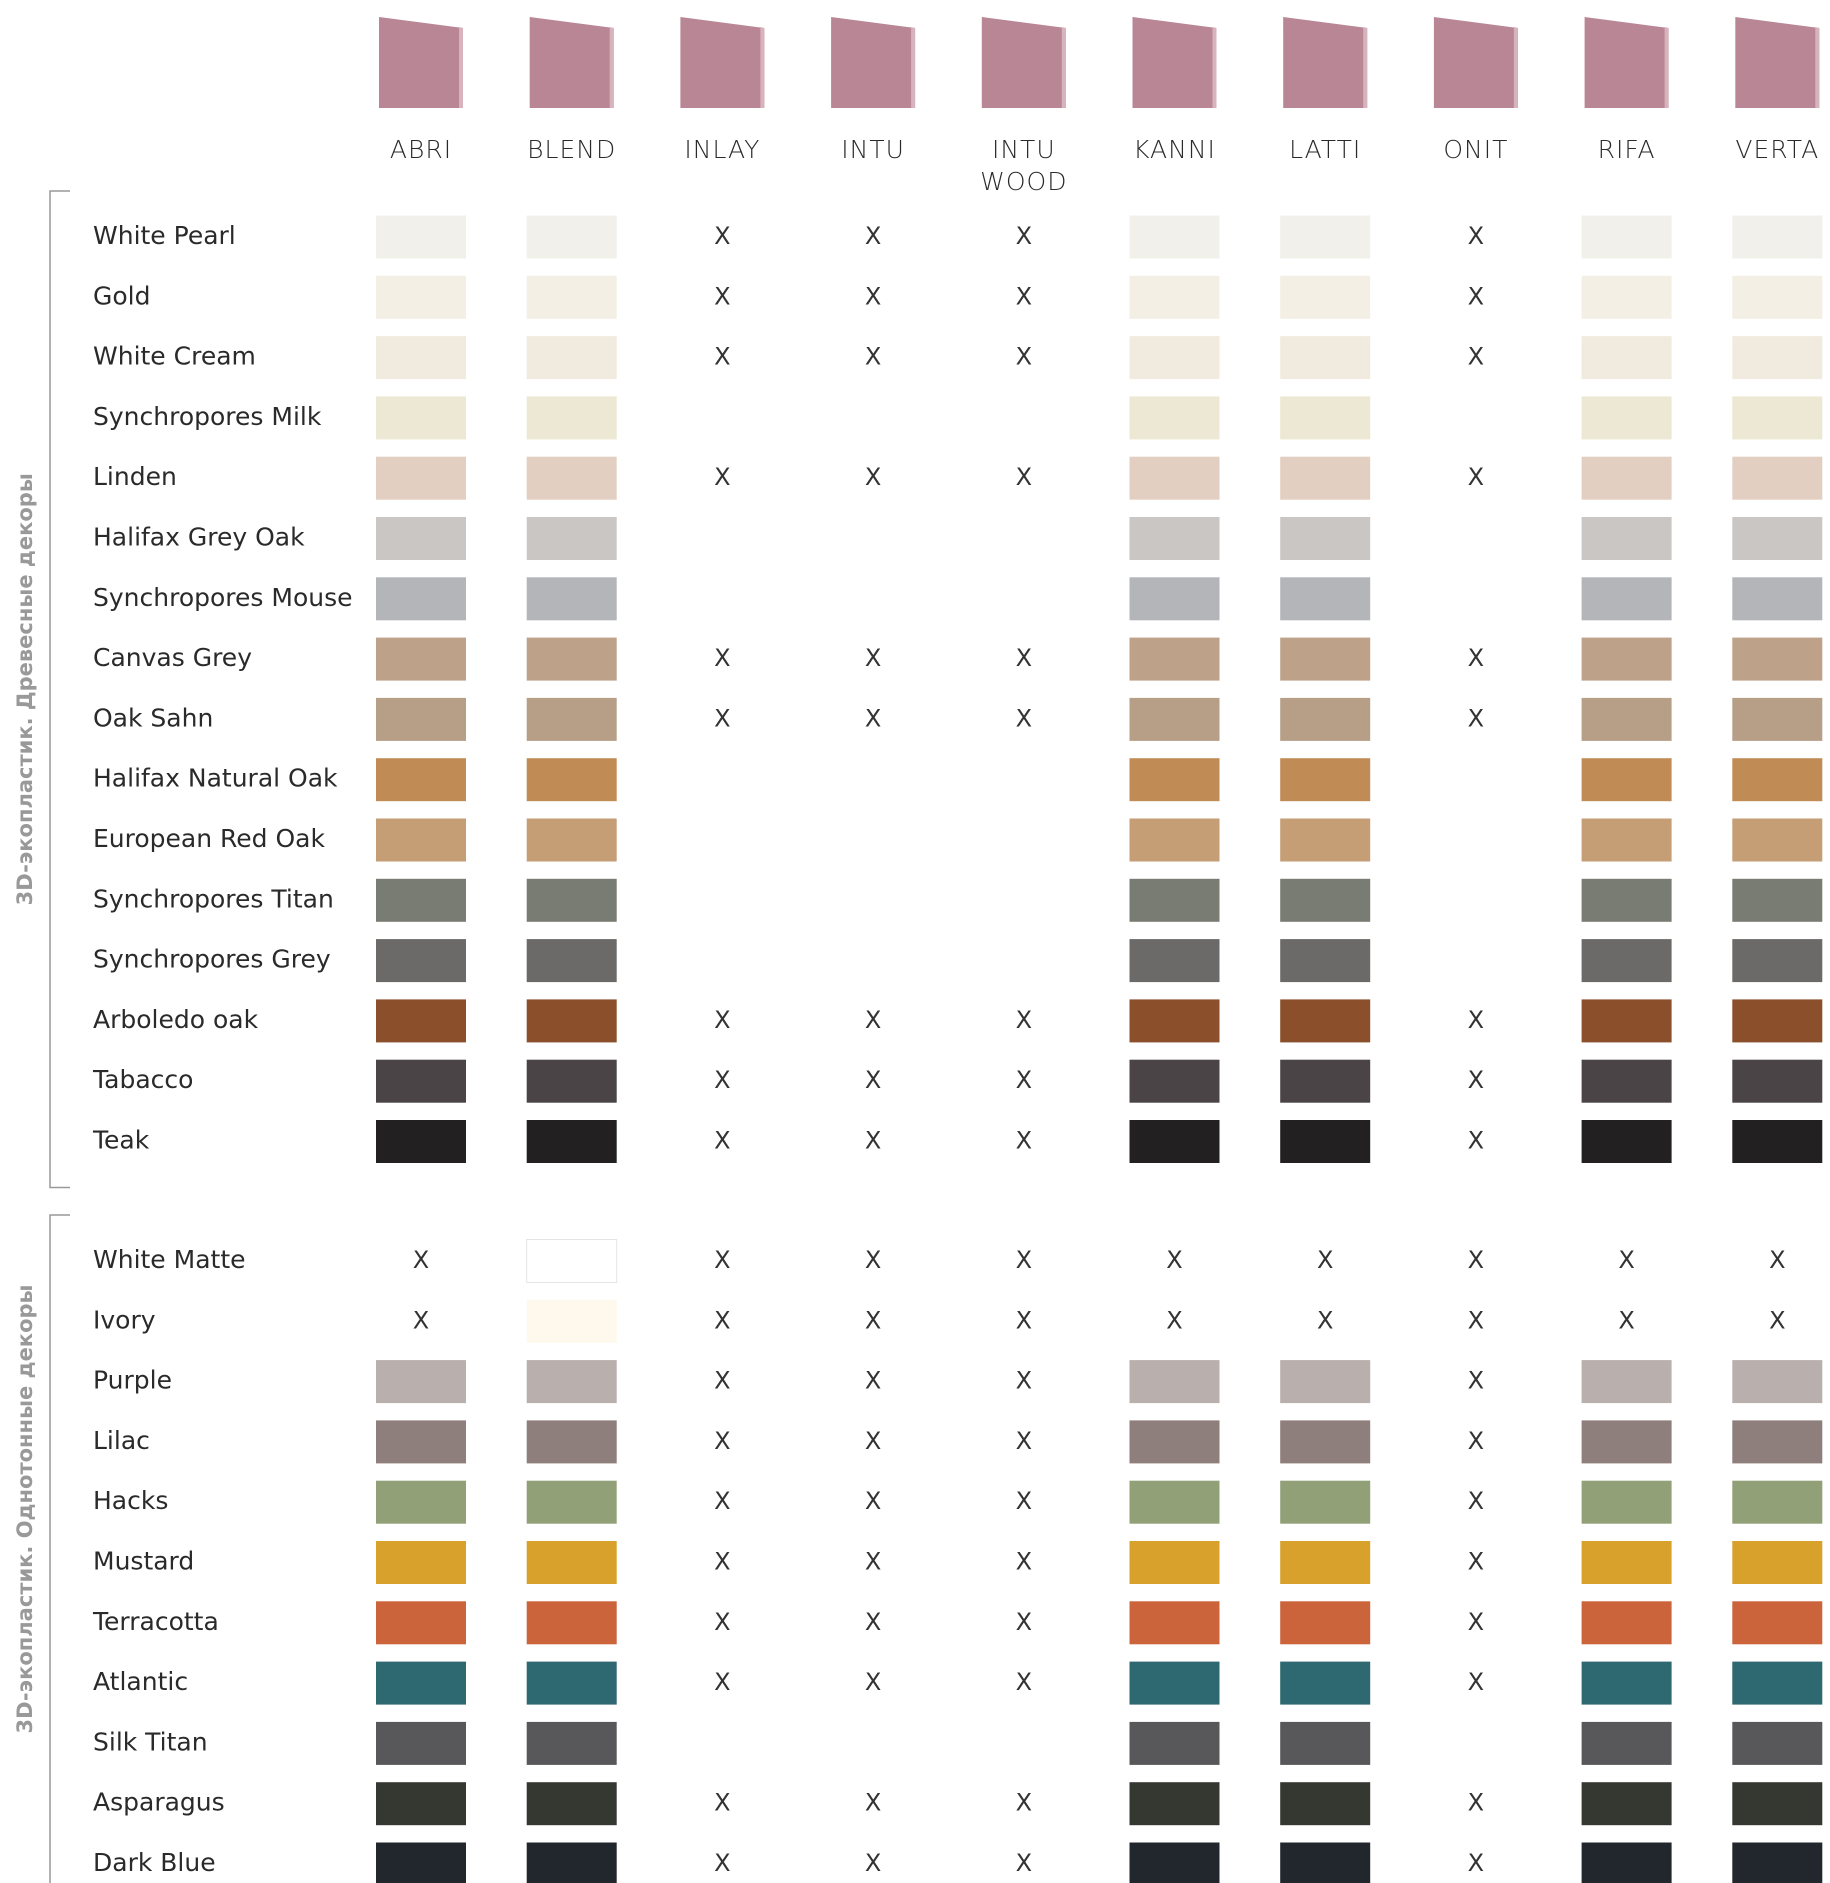  Describe the element at coordinates (150, 1741) in the screenshot. I see `row-label: Silk Titan` at that location.